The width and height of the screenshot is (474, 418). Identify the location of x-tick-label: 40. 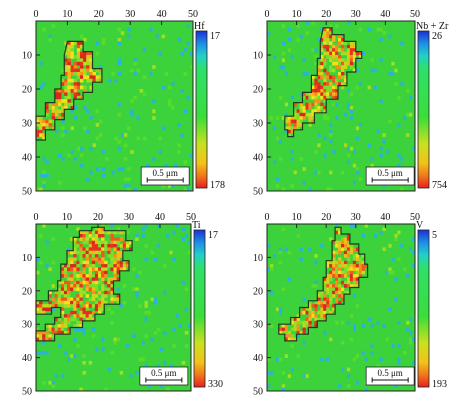
(385, 14).